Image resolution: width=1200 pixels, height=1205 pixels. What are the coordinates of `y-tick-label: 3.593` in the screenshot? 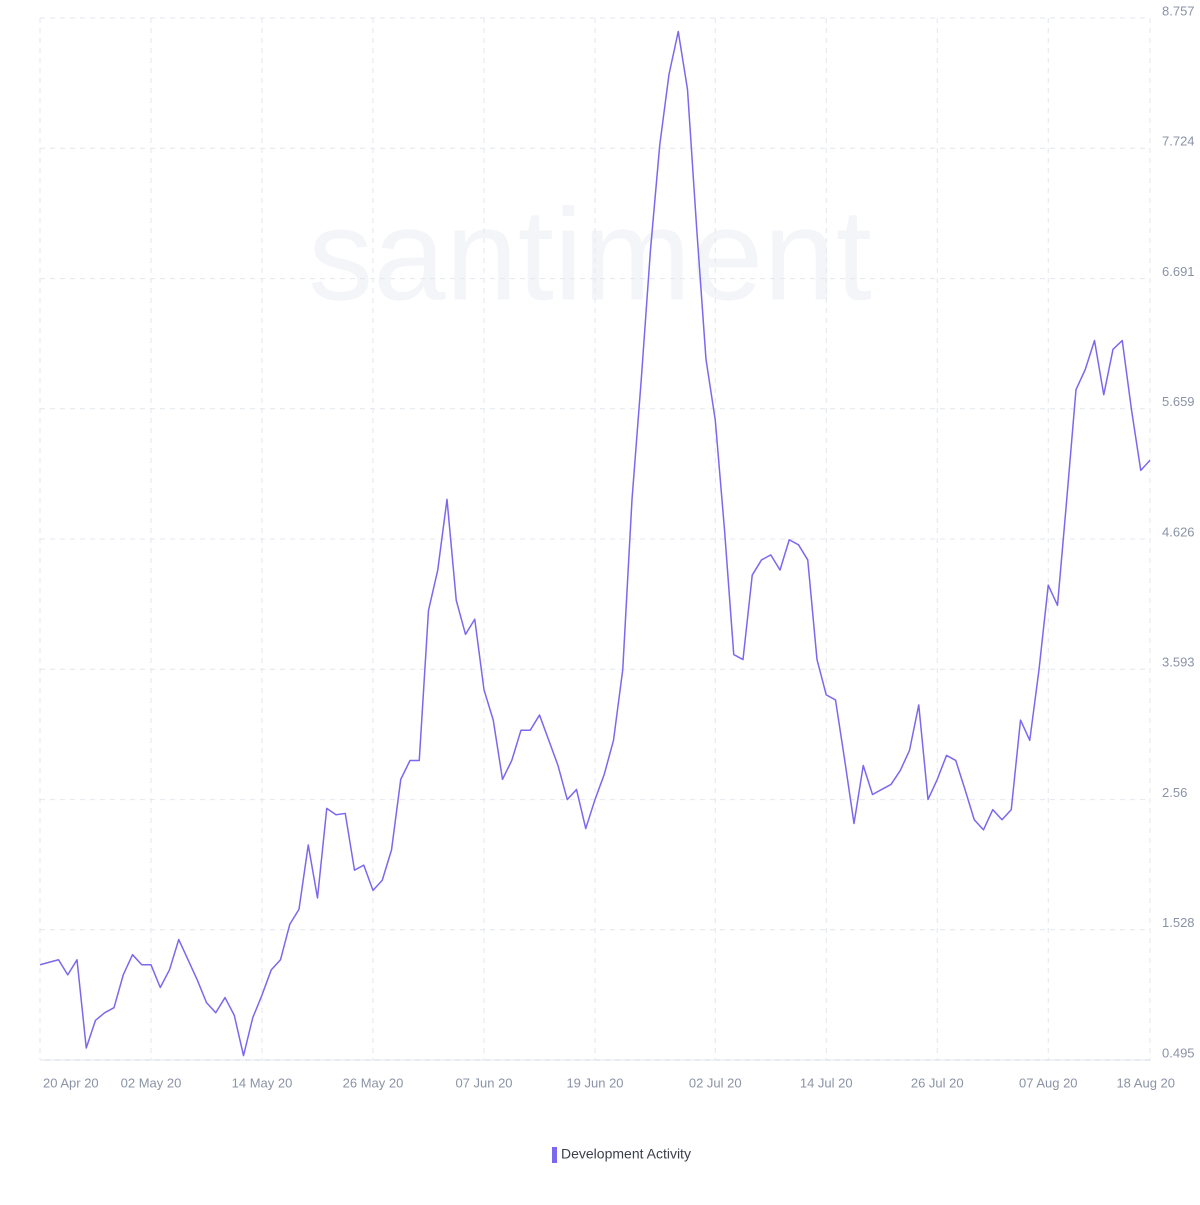 It's located at (1178, 662).